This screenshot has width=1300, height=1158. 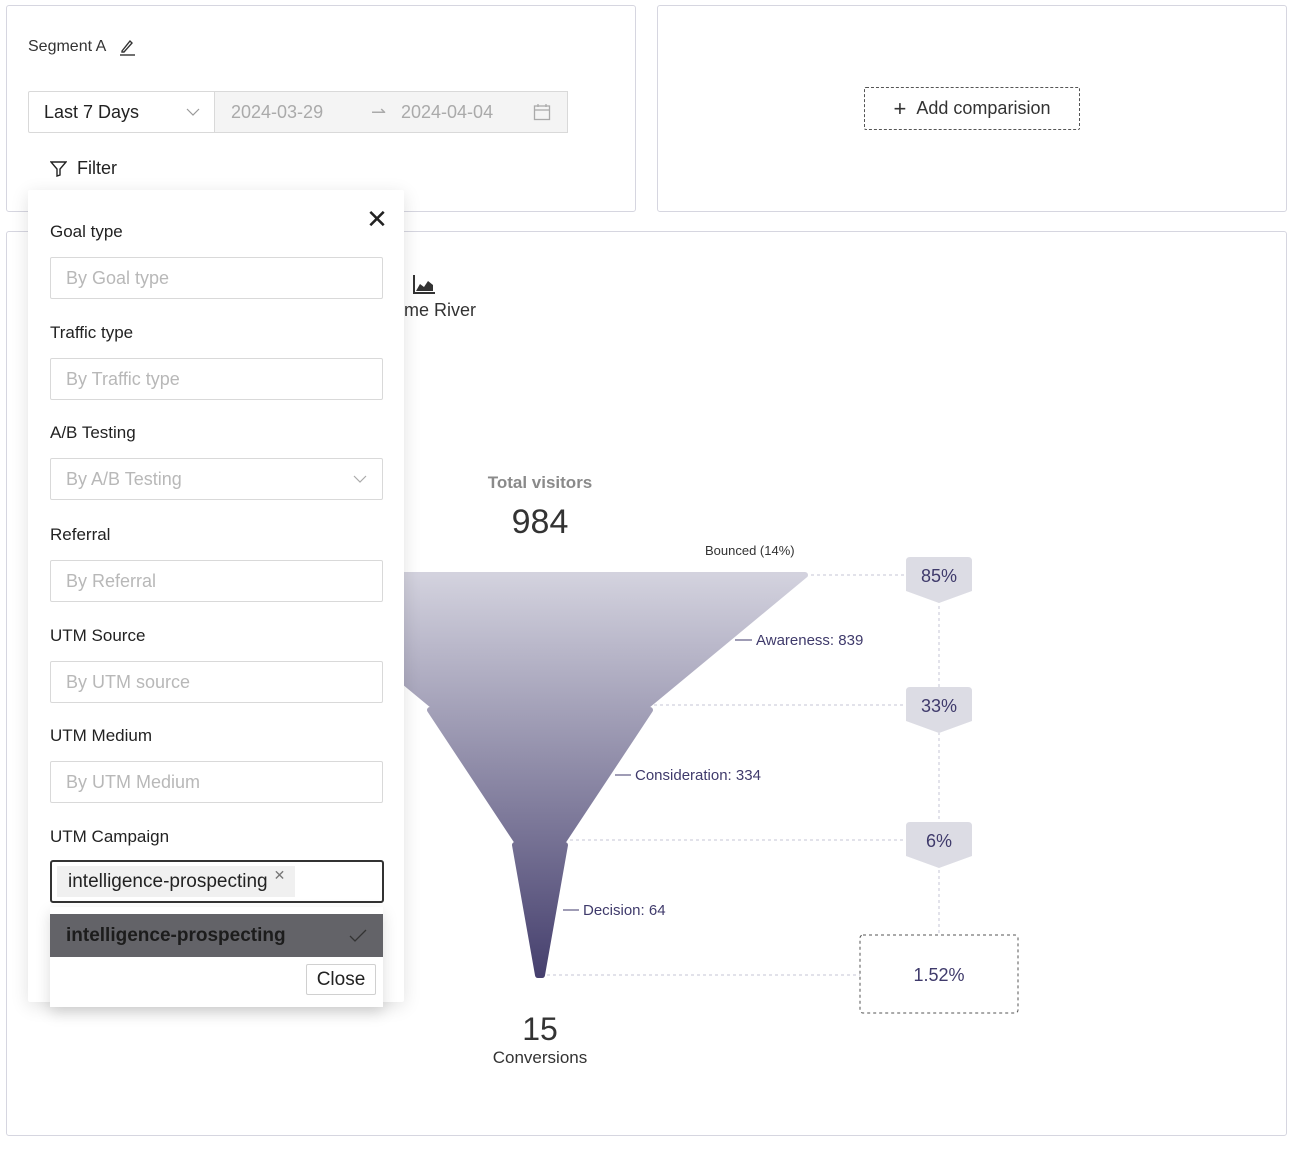 What do you see at coordinates (92, 332) in the screenshot?
I see `traffic-type-label: Traffic type` at bounding box center [92, 332].